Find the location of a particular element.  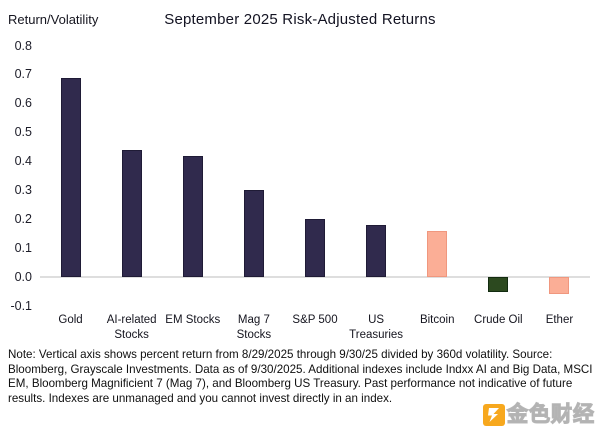

x-category-label: Gold is located at coordinates (70, 320).